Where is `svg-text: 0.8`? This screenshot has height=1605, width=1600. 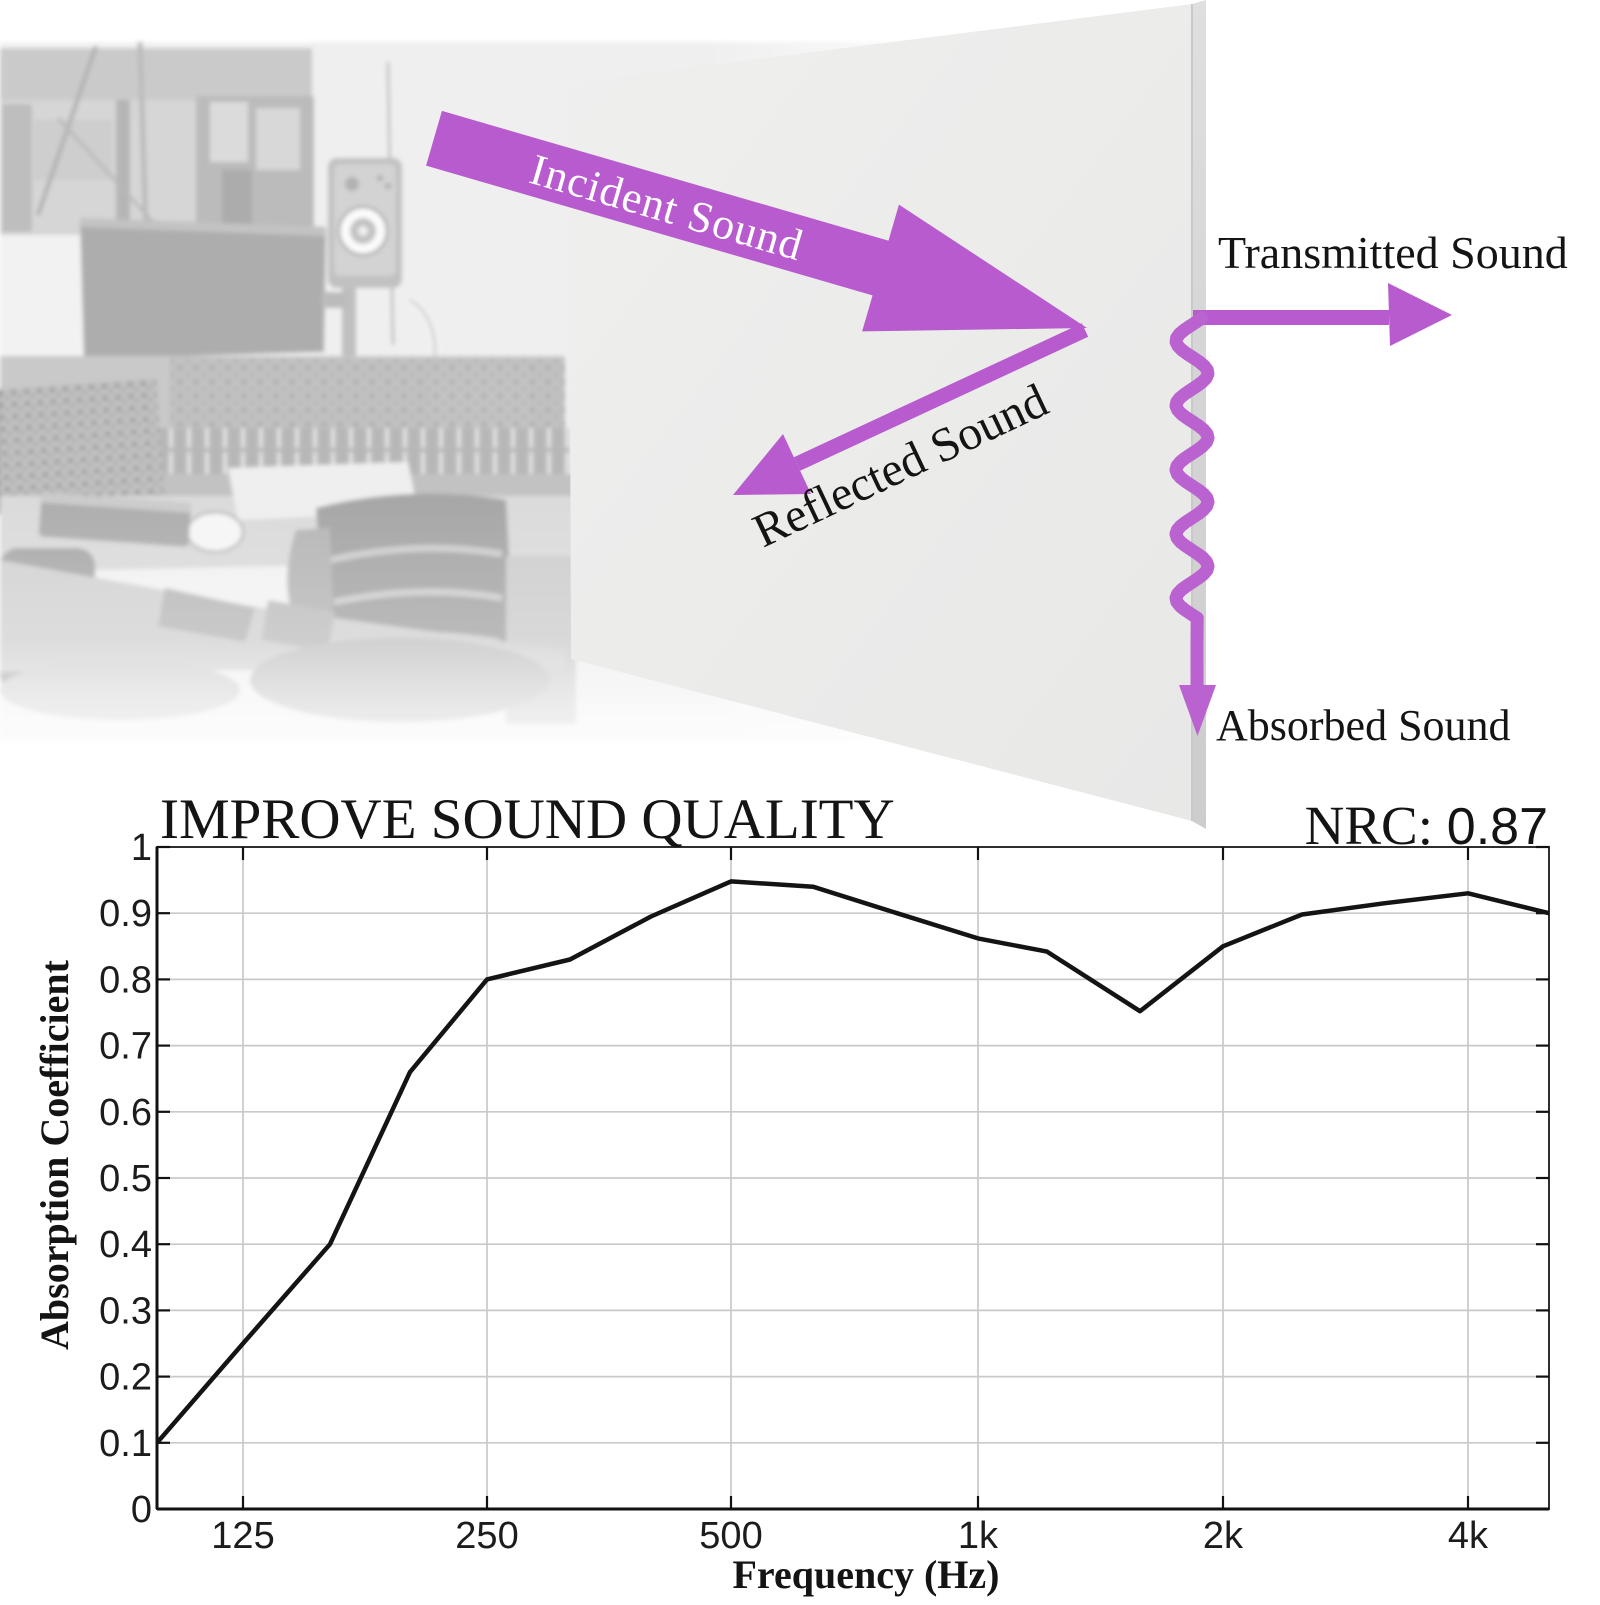
svg-text: 0.8 is located at coordinates (125, 980).